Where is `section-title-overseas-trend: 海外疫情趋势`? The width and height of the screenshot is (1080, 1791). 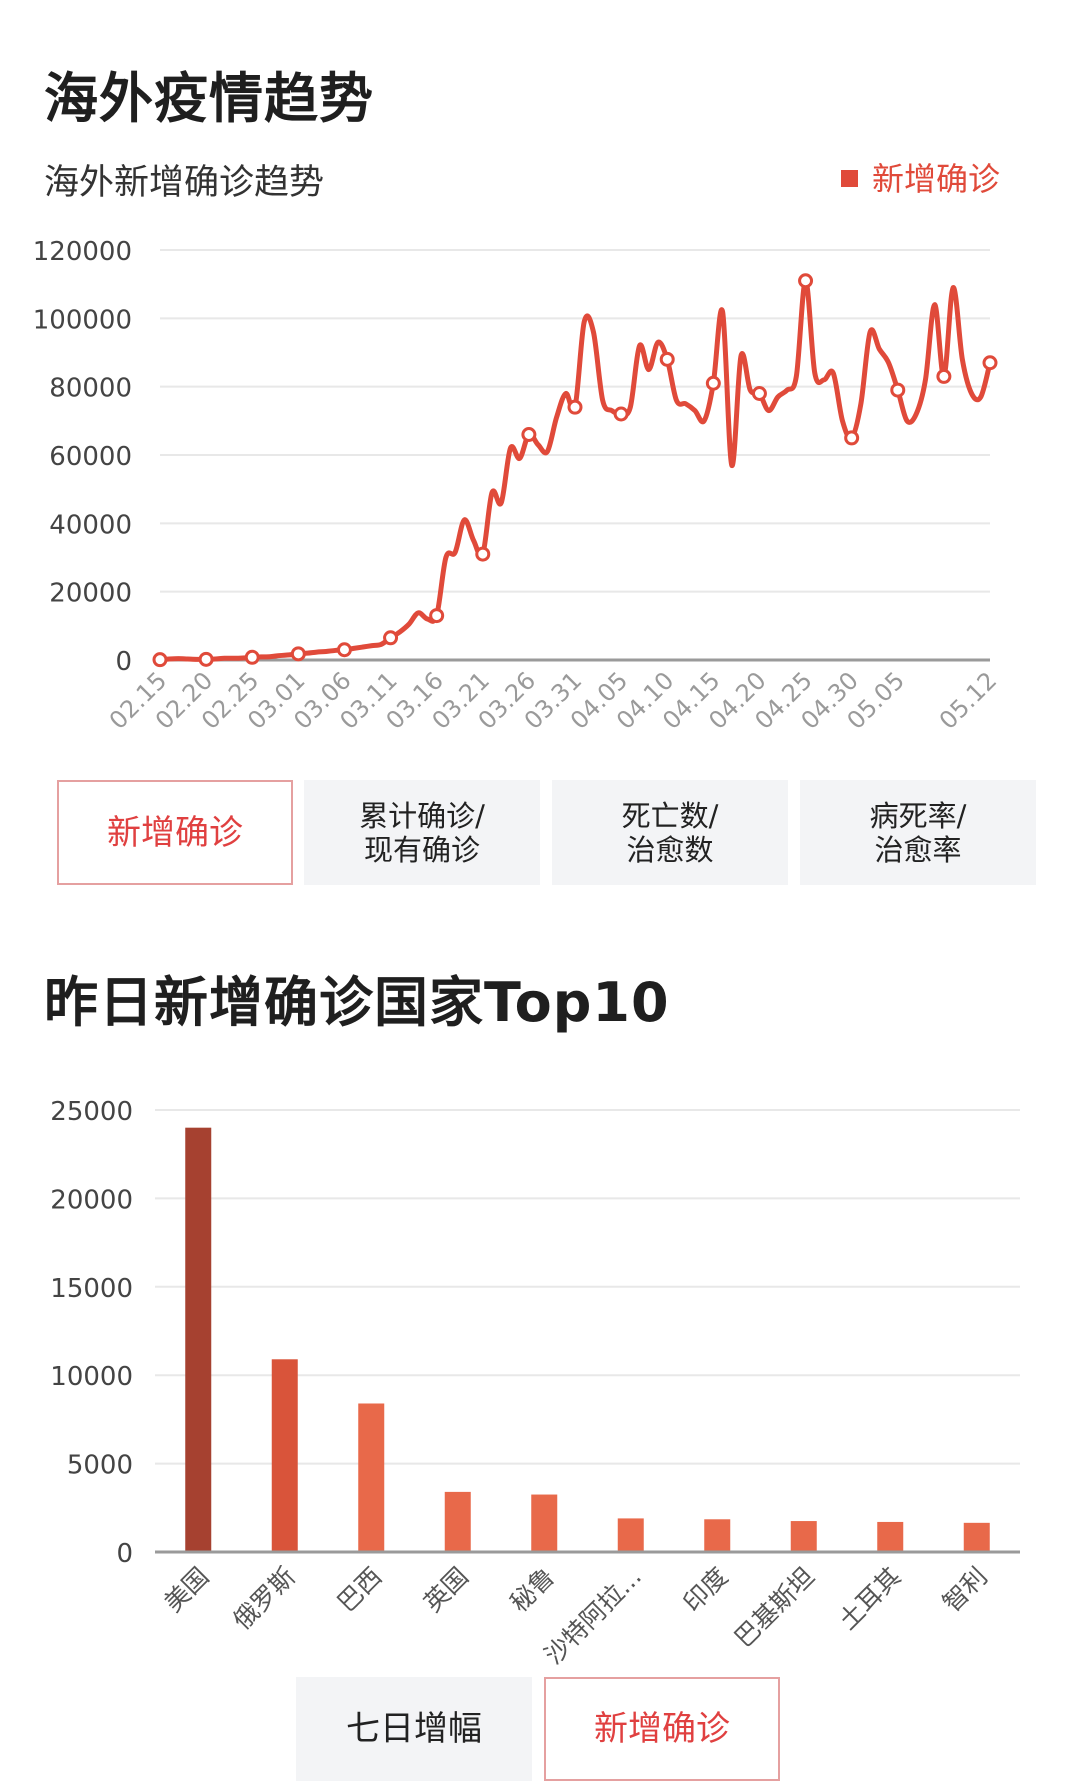 section-title-overseas-trend: 海外疫情趋势 is located at coordinates (209, 98).